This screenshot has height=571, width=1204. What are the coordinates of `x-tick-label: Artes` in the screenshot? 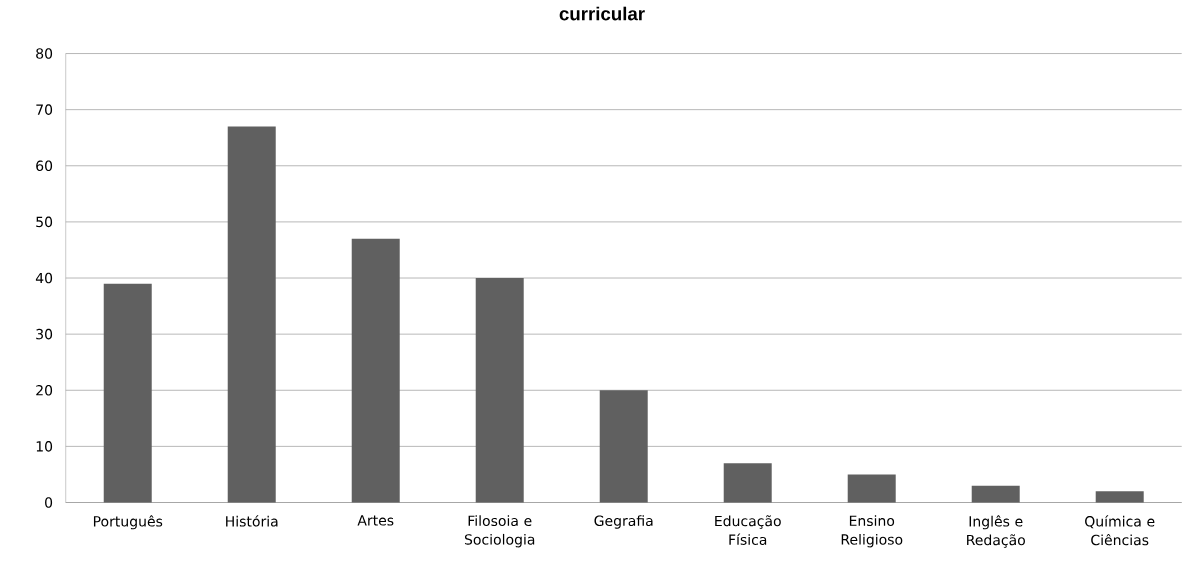 It's located at (375, 520).